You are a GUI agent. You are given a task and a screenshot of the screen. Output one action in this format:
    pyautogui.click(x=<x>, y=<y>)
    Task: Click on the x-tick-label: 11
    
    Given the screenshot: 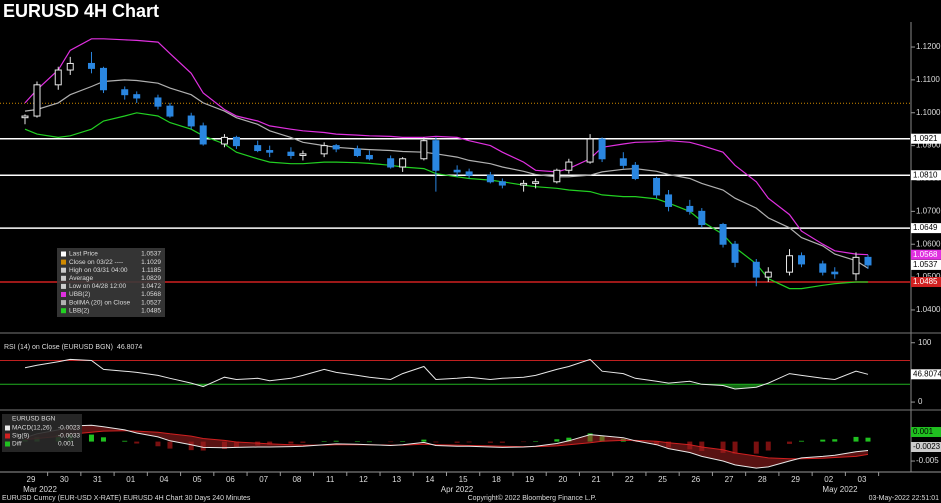 What is the action you would take?
    pyautogui.click(x=330, y=479)
    